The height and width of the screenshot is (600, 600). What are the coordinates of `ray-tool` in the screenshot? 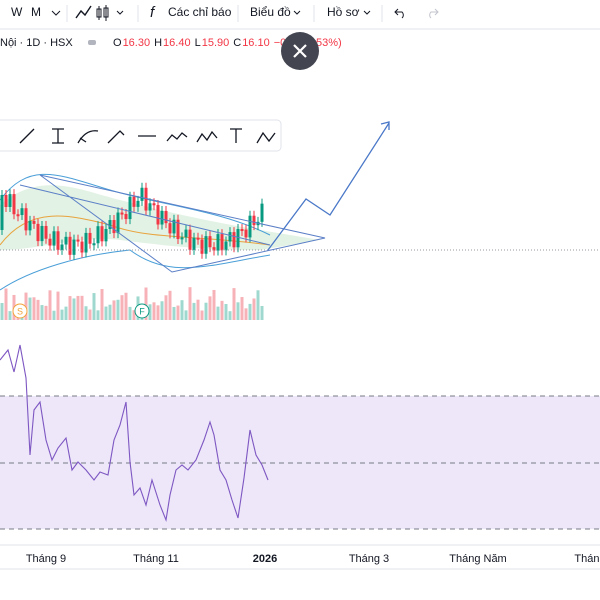 It's located at (58, 136).